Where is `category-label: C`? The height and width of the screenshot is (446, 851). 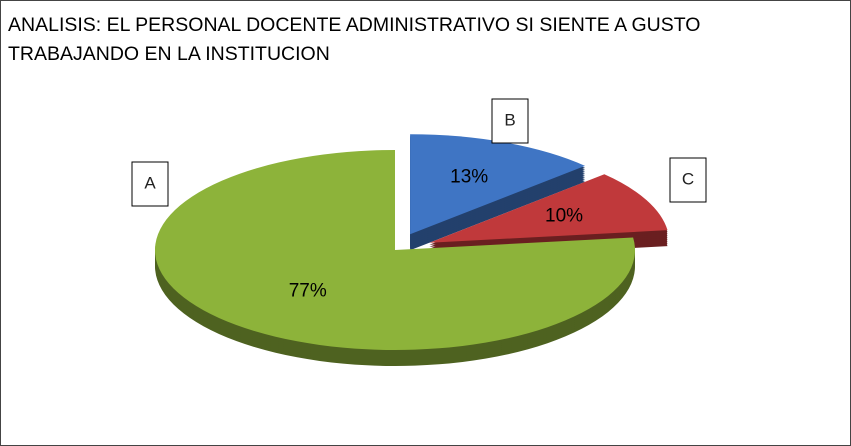
category-label: C is located at coordinates (688, 178).